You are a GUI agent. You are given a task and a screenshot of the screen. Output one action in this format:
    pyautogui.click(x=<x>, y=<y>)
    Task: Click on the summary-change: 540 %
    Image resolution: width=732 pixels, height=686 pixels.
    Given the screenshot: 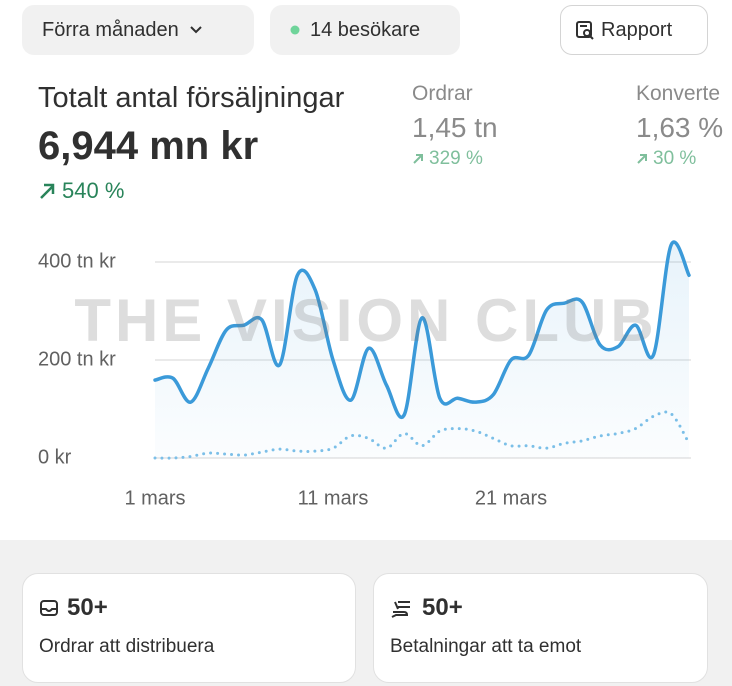 What is the action you would take?
    pyautogui.click(x=93, y=190)
    